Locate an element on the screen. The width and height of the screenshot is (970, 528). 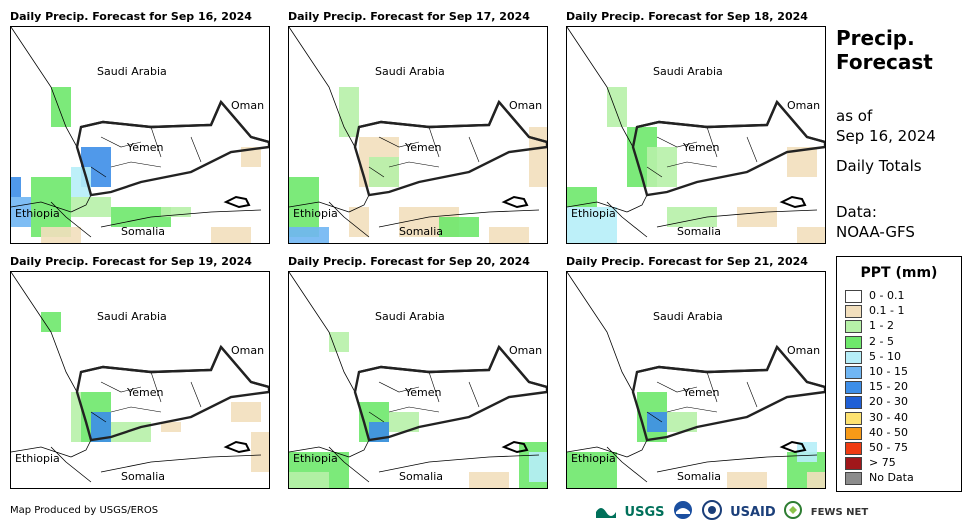
forecast-title: Precip. Forecast is located at coordinates (884, 50).